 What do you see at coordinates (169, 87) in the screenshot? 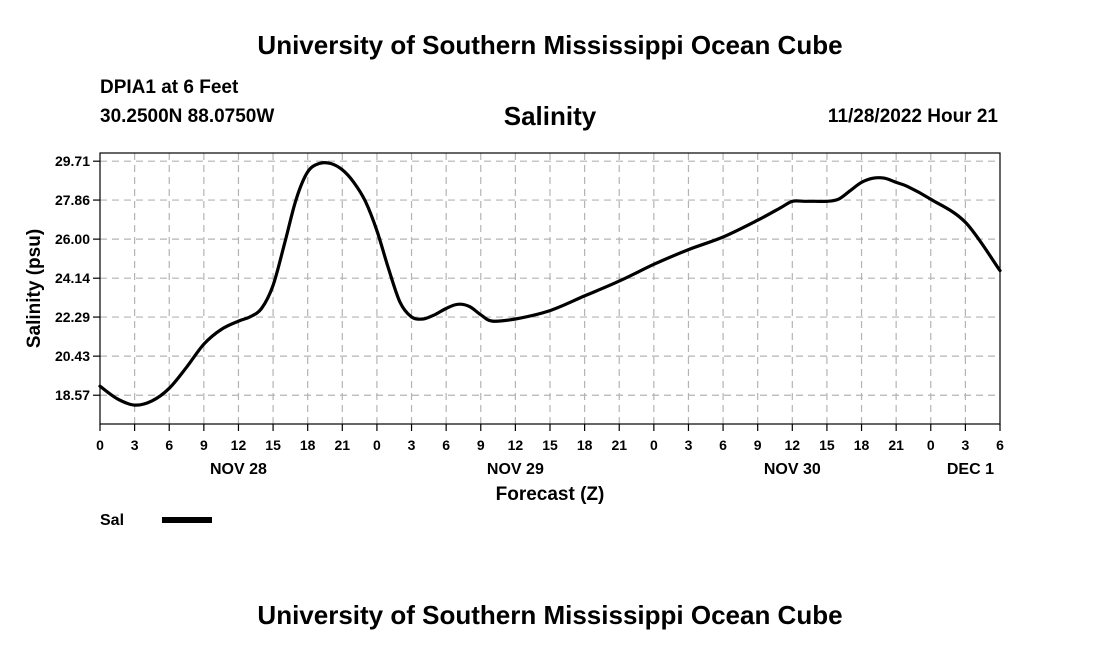
I see `station-label: DPIA1 at 6 Feet` at bounding box center [169, 87].